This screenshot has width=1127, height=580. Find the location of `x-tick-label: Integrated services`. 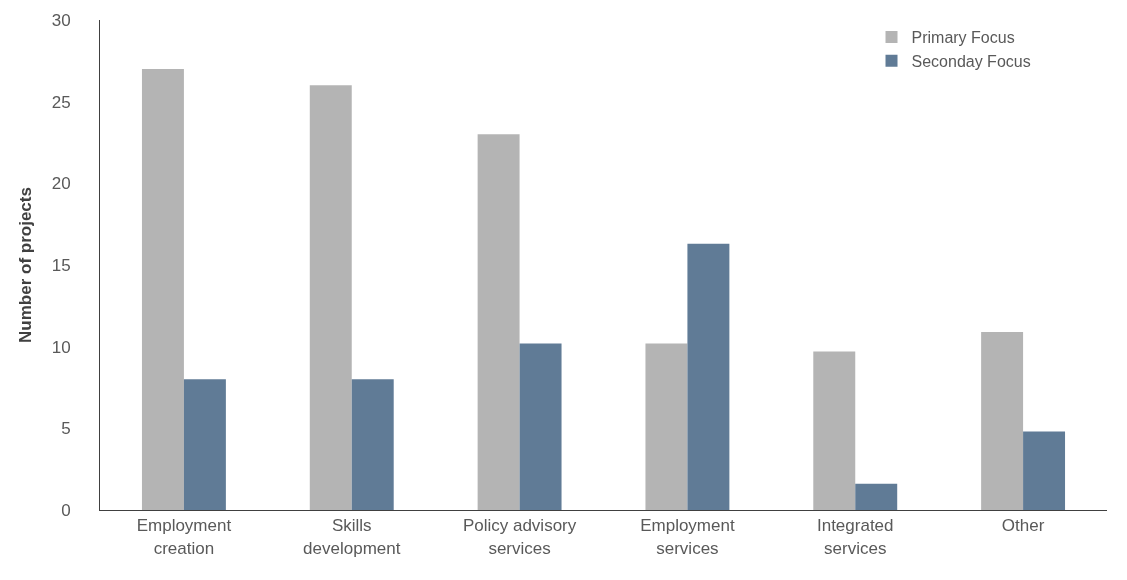

x-tick-label: Integrated services is located at coordinates (855, 537).